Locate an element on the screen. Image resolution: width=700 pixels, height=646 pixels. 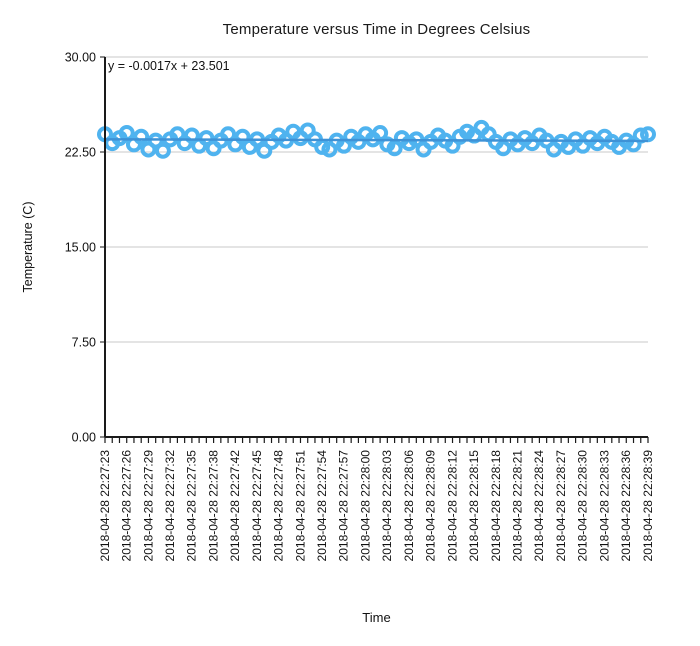
x-tick-label: 2018-04-28 22:28:27 is located at coordinates (561, 506).